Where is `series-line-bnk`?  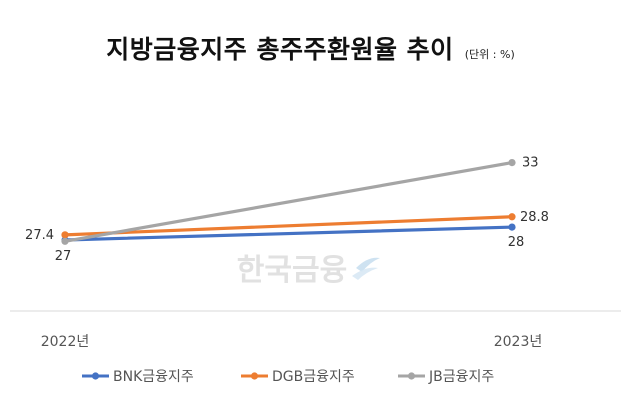
series-line-bnk is located at coordinates (288, 233).